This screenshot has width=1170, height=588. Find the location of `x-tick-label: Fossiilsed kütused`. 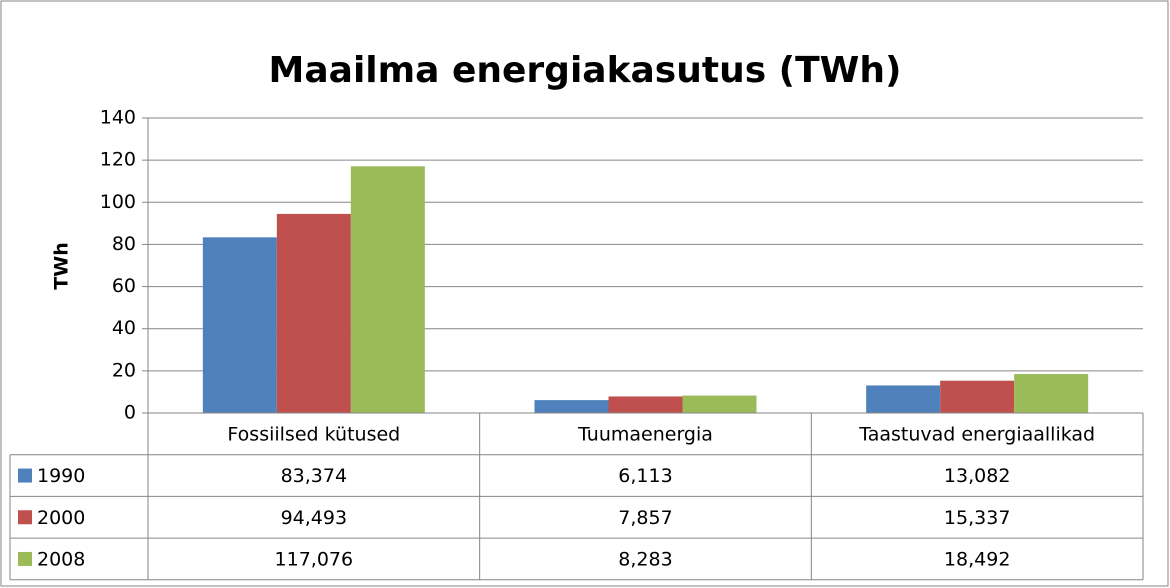

x-tick-label: Fossiilsed kütused is located at coordinates (313, 434).